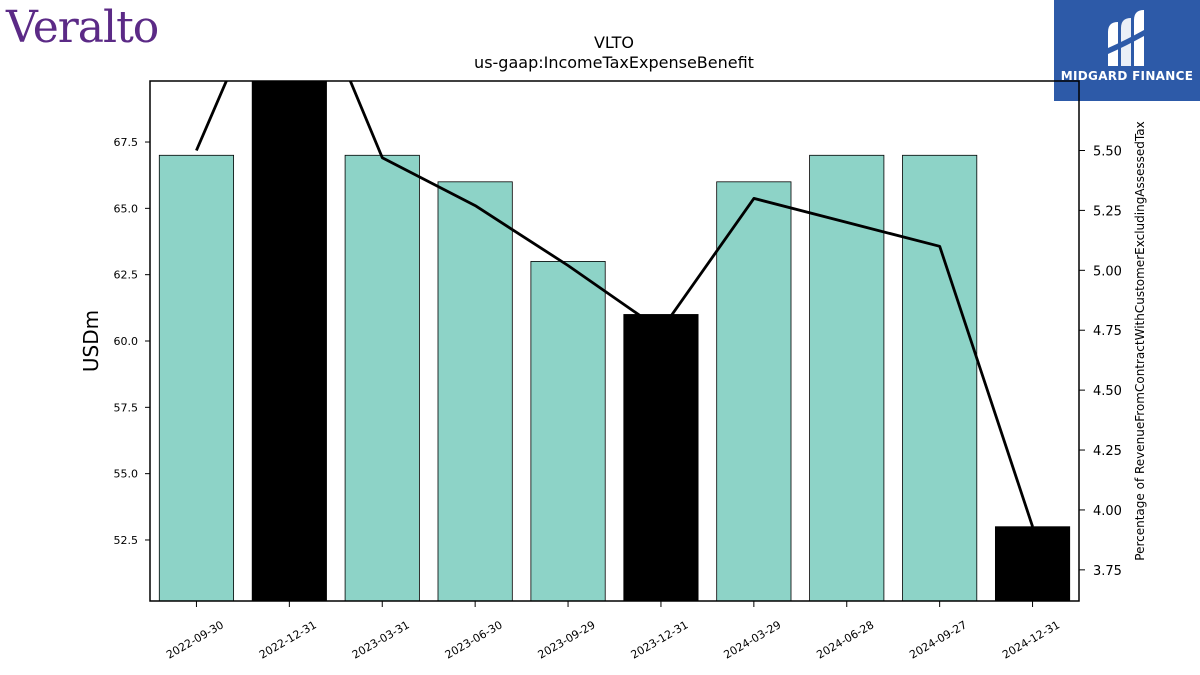 This screenshot has height=675, width=1200. Describe the element at coordinates (1031, 639) in the screenshot. I see `x-tick-label: 2024-12-31` at that location.